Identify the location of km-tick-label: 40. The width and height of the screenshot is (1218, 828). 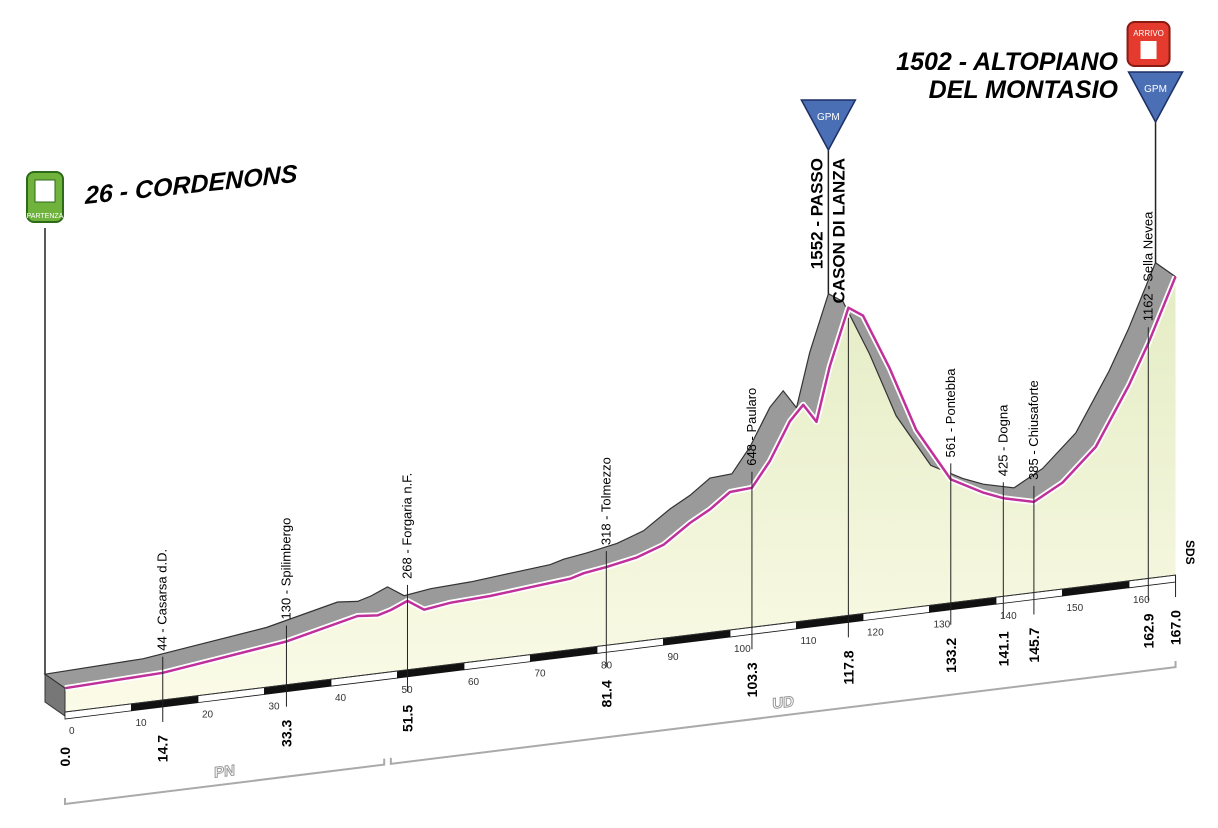
(341, 698).